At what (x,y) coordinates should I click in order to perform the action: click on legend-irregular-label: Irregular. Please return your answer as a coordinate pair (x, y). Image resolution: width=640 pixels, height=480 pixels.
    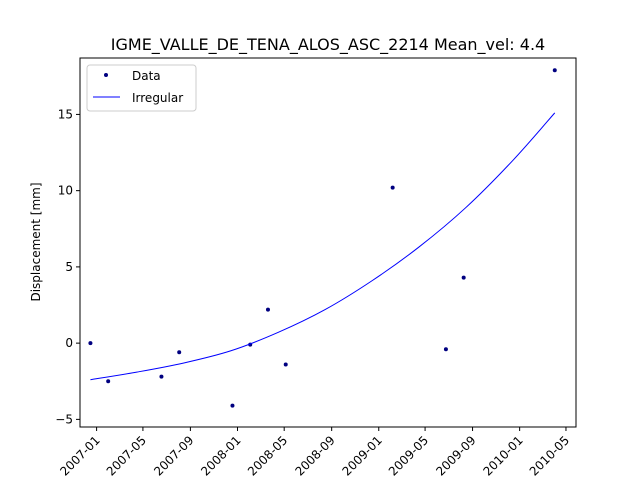
    Looking at the image, I should click on (157, 98).